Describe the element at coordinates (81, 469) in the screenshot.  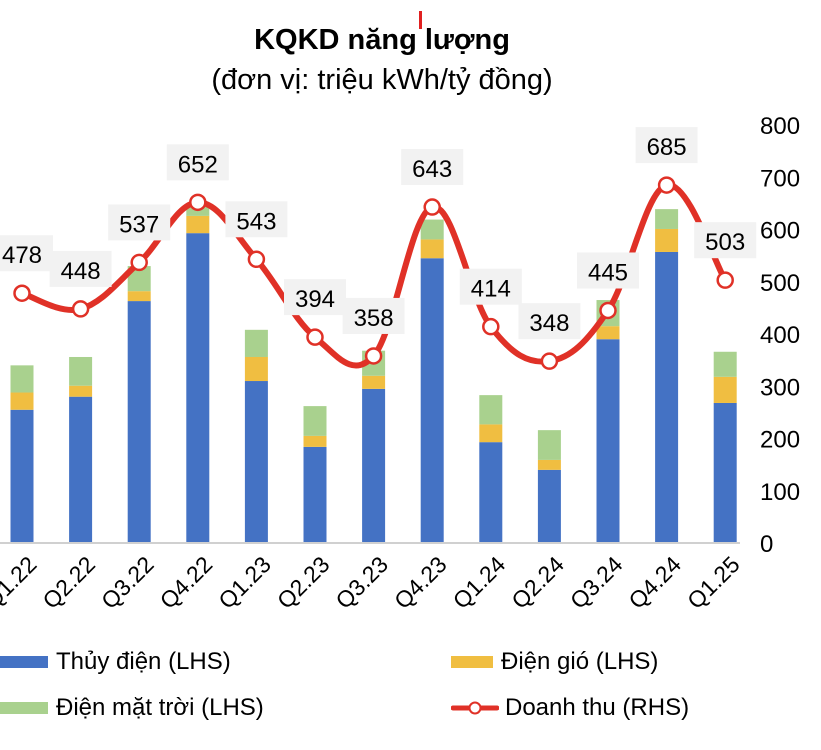
I see `bar-hydro-Q2.22` at that location.